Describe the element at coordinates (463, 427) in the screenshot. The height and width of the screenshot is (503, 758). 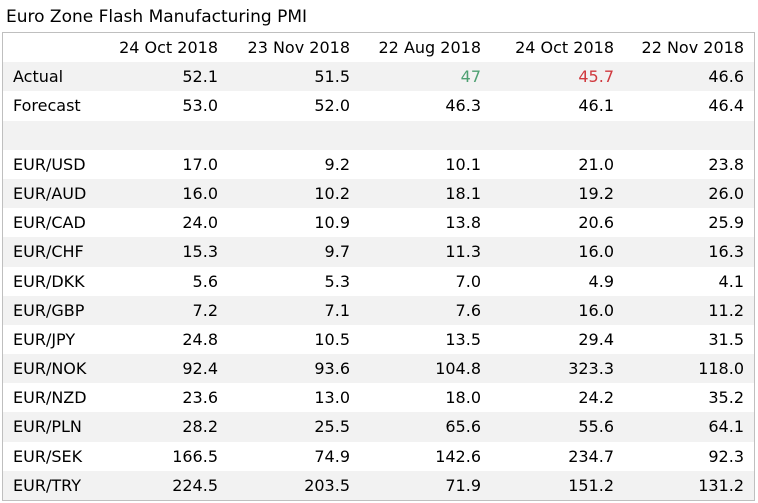
I see `value-cell: 65.6` at that location.